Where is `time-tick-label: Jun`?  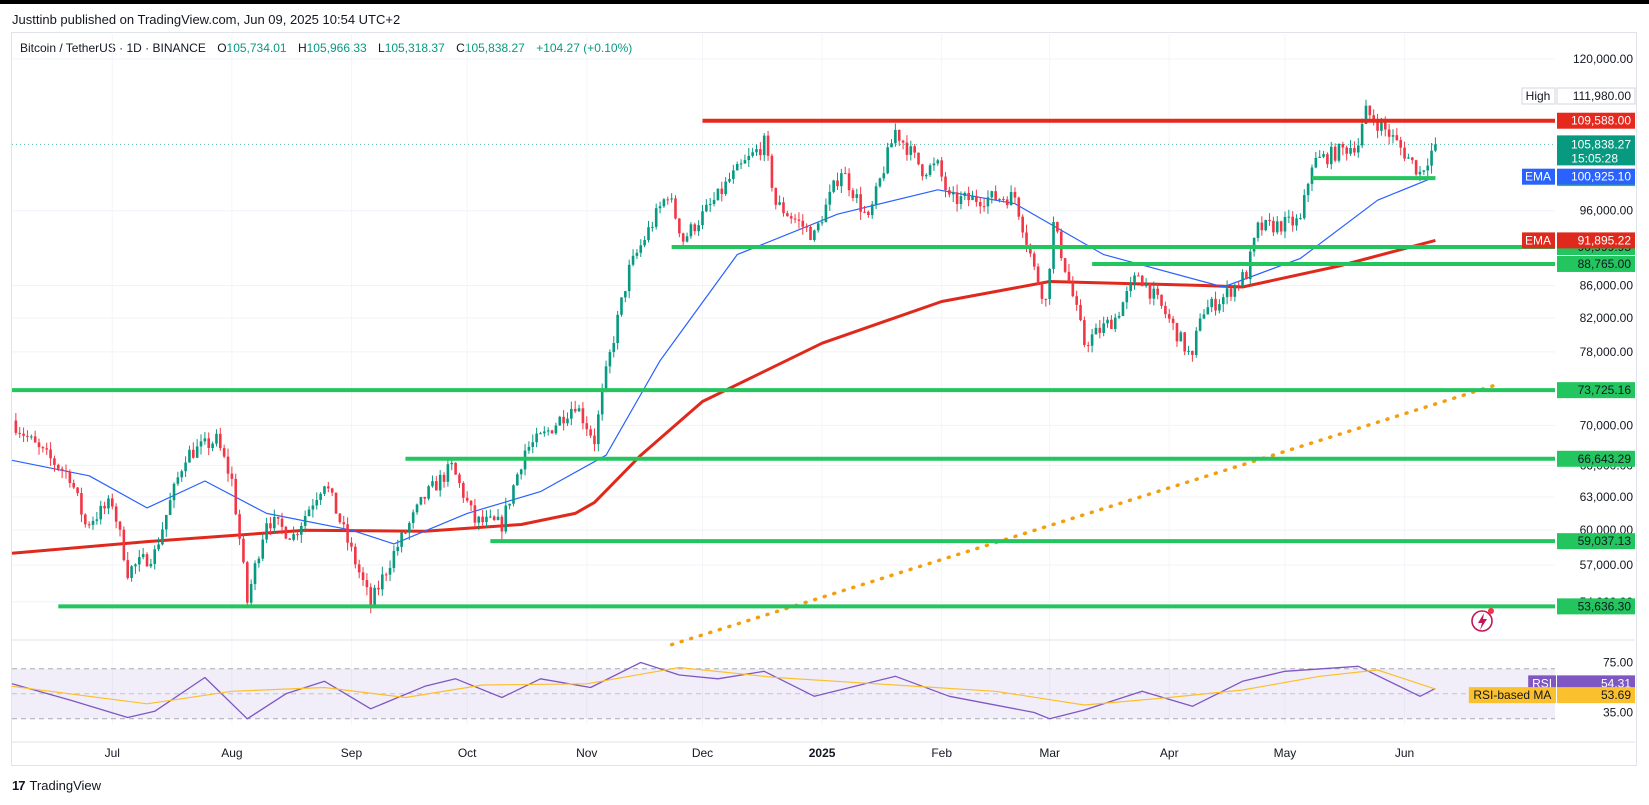 time-tick-label: Jun is located at coordinates (1404, 753).